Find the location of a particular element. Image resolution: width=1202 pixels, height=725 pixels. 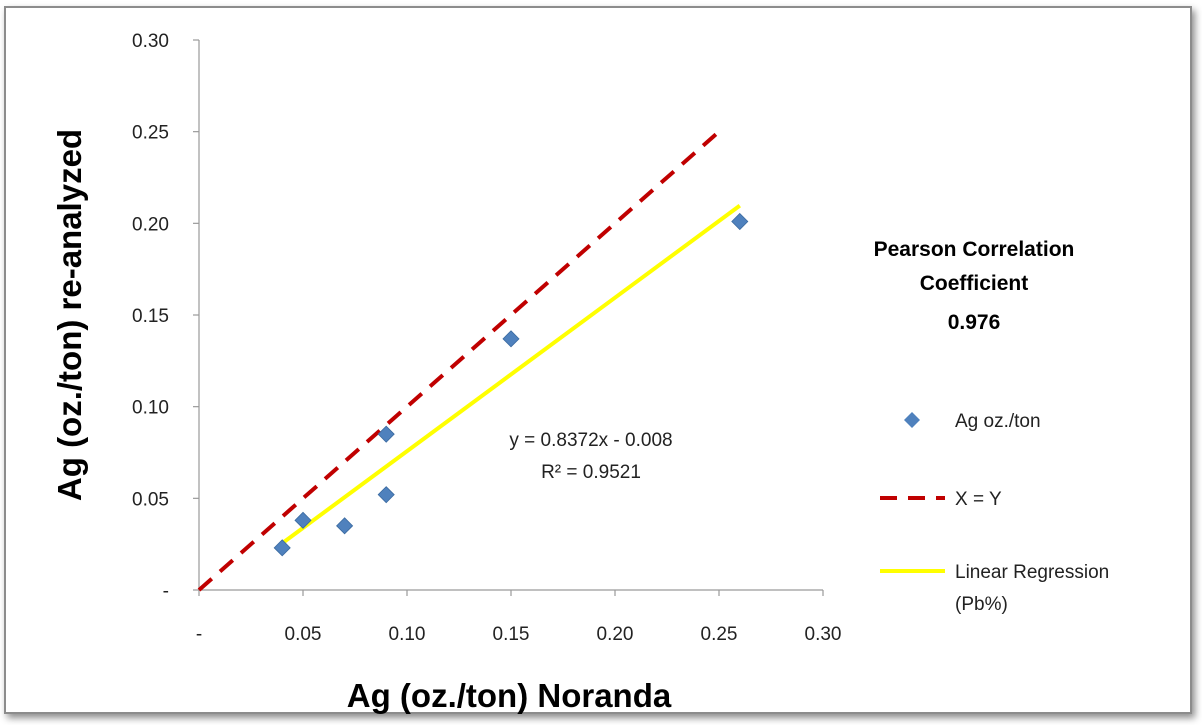

legend-label: X = Y is located at coordinates (978, 499).